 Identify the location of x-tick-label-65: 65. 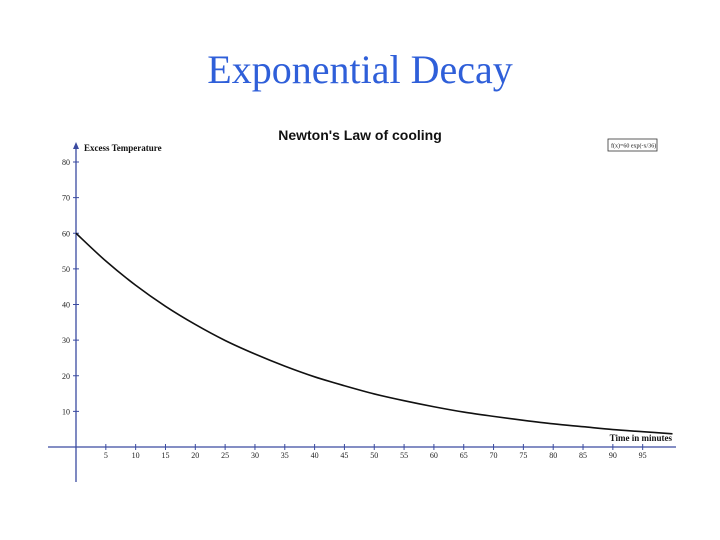
(464, 455).